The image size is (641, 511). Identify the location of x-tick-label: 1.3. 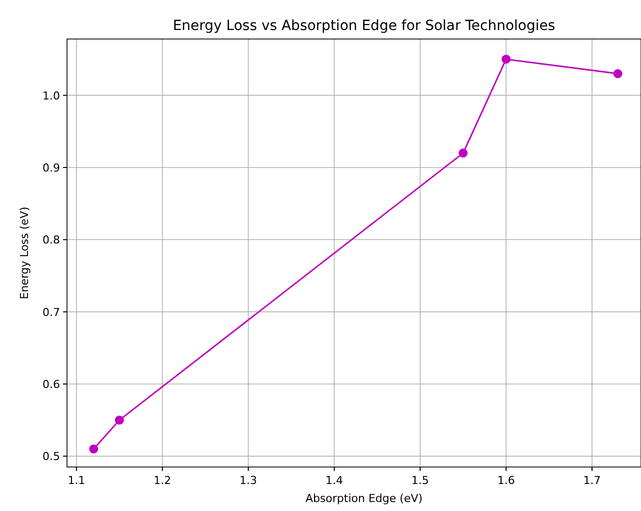
(249, 480).